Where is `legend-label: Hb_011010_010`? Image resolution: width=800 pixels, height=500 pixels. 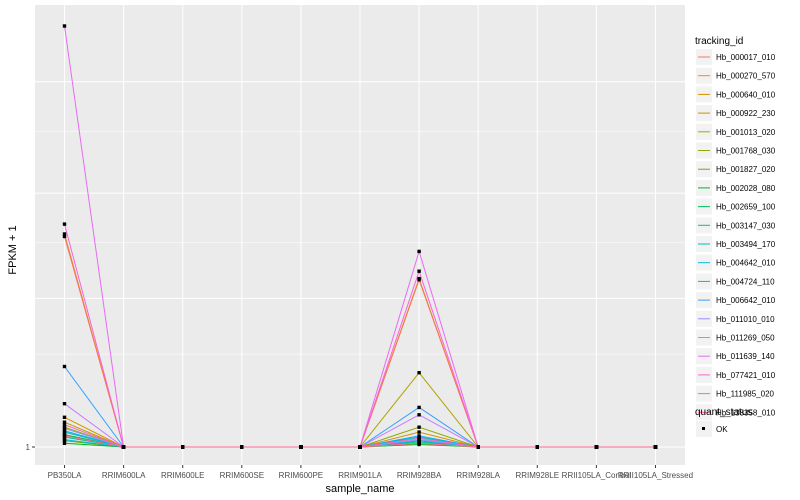
legend-label: Hb_011010_010 is located at coordinates (745, 319).